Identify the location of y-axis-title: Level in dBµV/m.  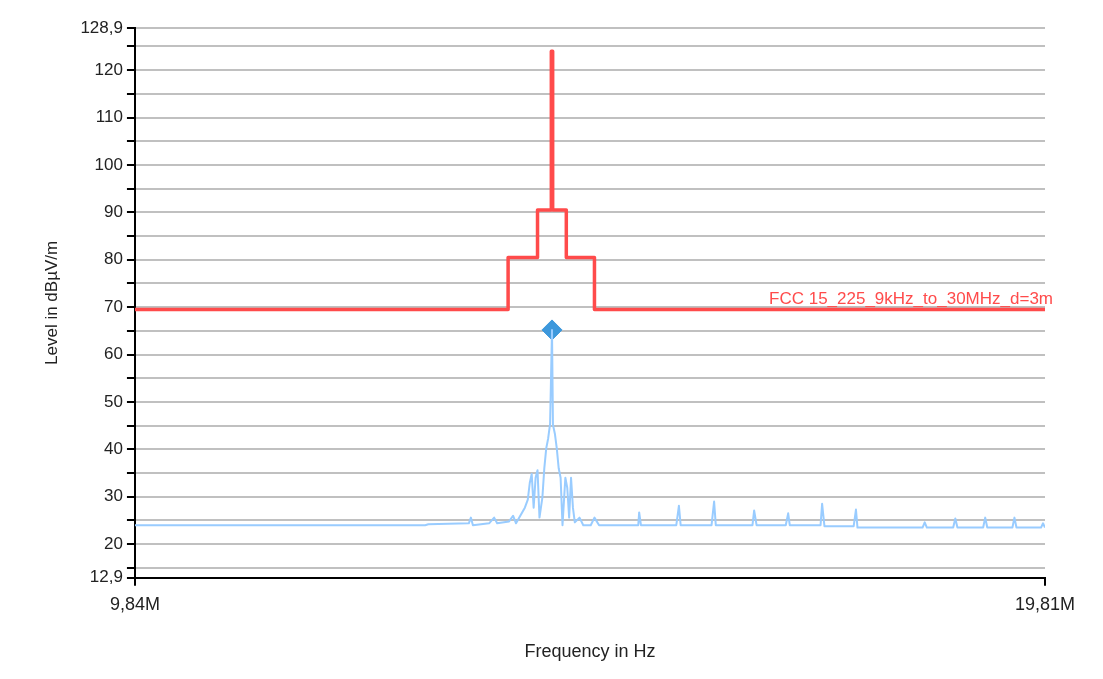
(51, 302).